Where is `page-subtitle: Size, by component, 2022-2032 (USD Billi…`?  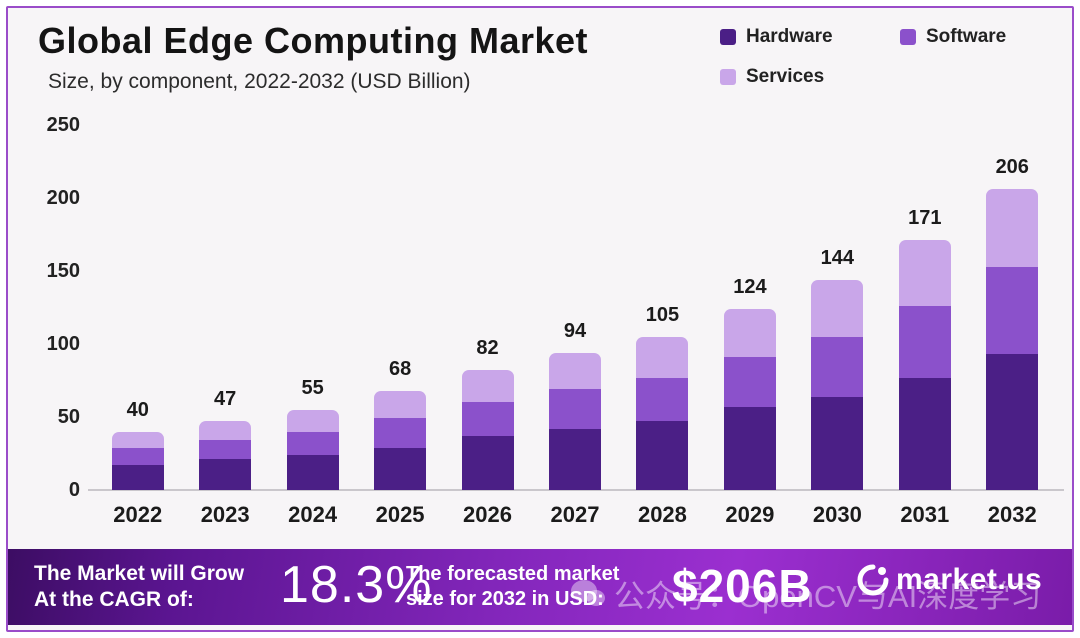
page-subtitle: Size, by component, 2022-2032 (USD Billi… is located at coordinates (259, 81).